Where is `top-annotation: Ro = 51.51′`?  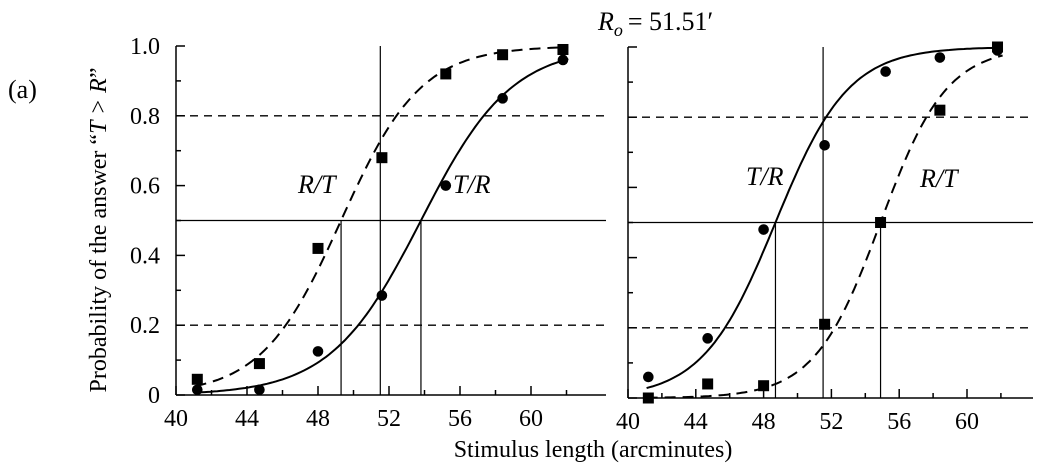
top-annotation: Ro = 51.51′ is located at coordinates (655, 23).